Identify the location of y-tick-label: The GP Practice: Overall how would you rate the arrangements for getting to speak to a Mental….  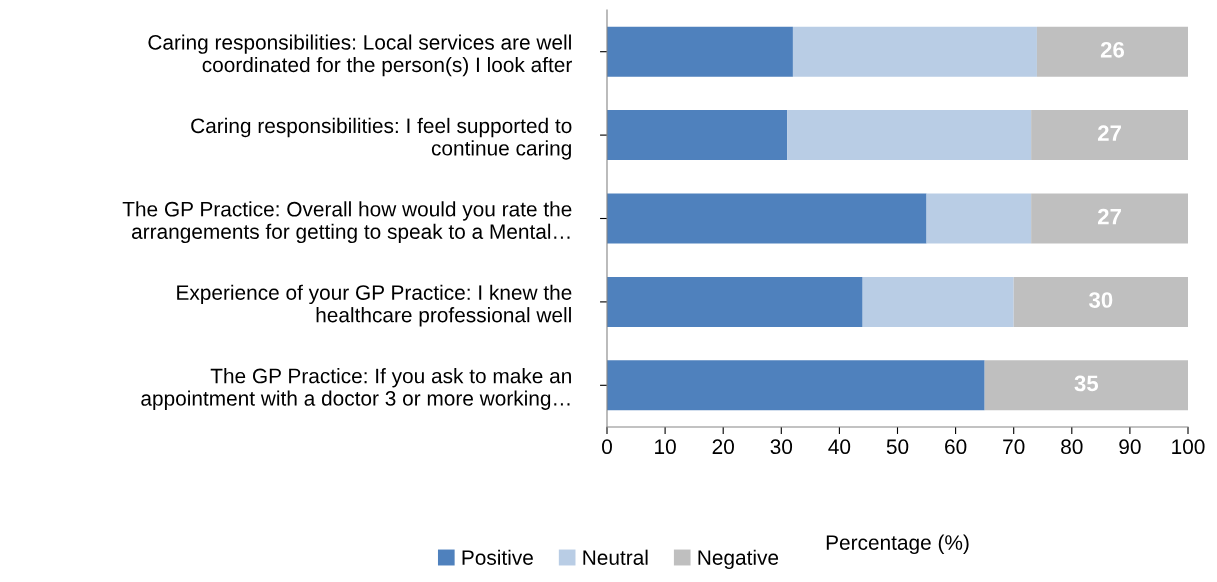
(347, 222).